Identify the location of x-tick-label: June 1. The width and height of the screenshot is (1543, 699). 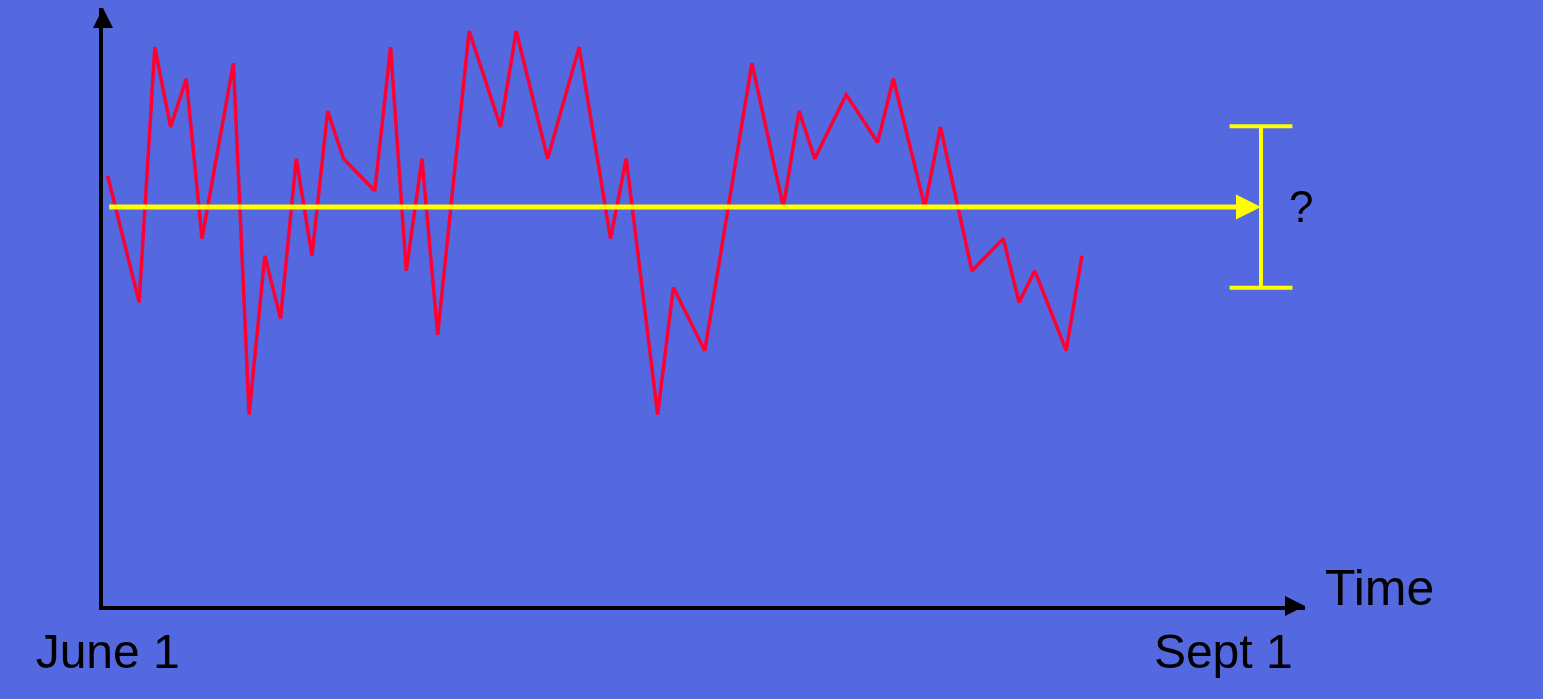
(107, 651).